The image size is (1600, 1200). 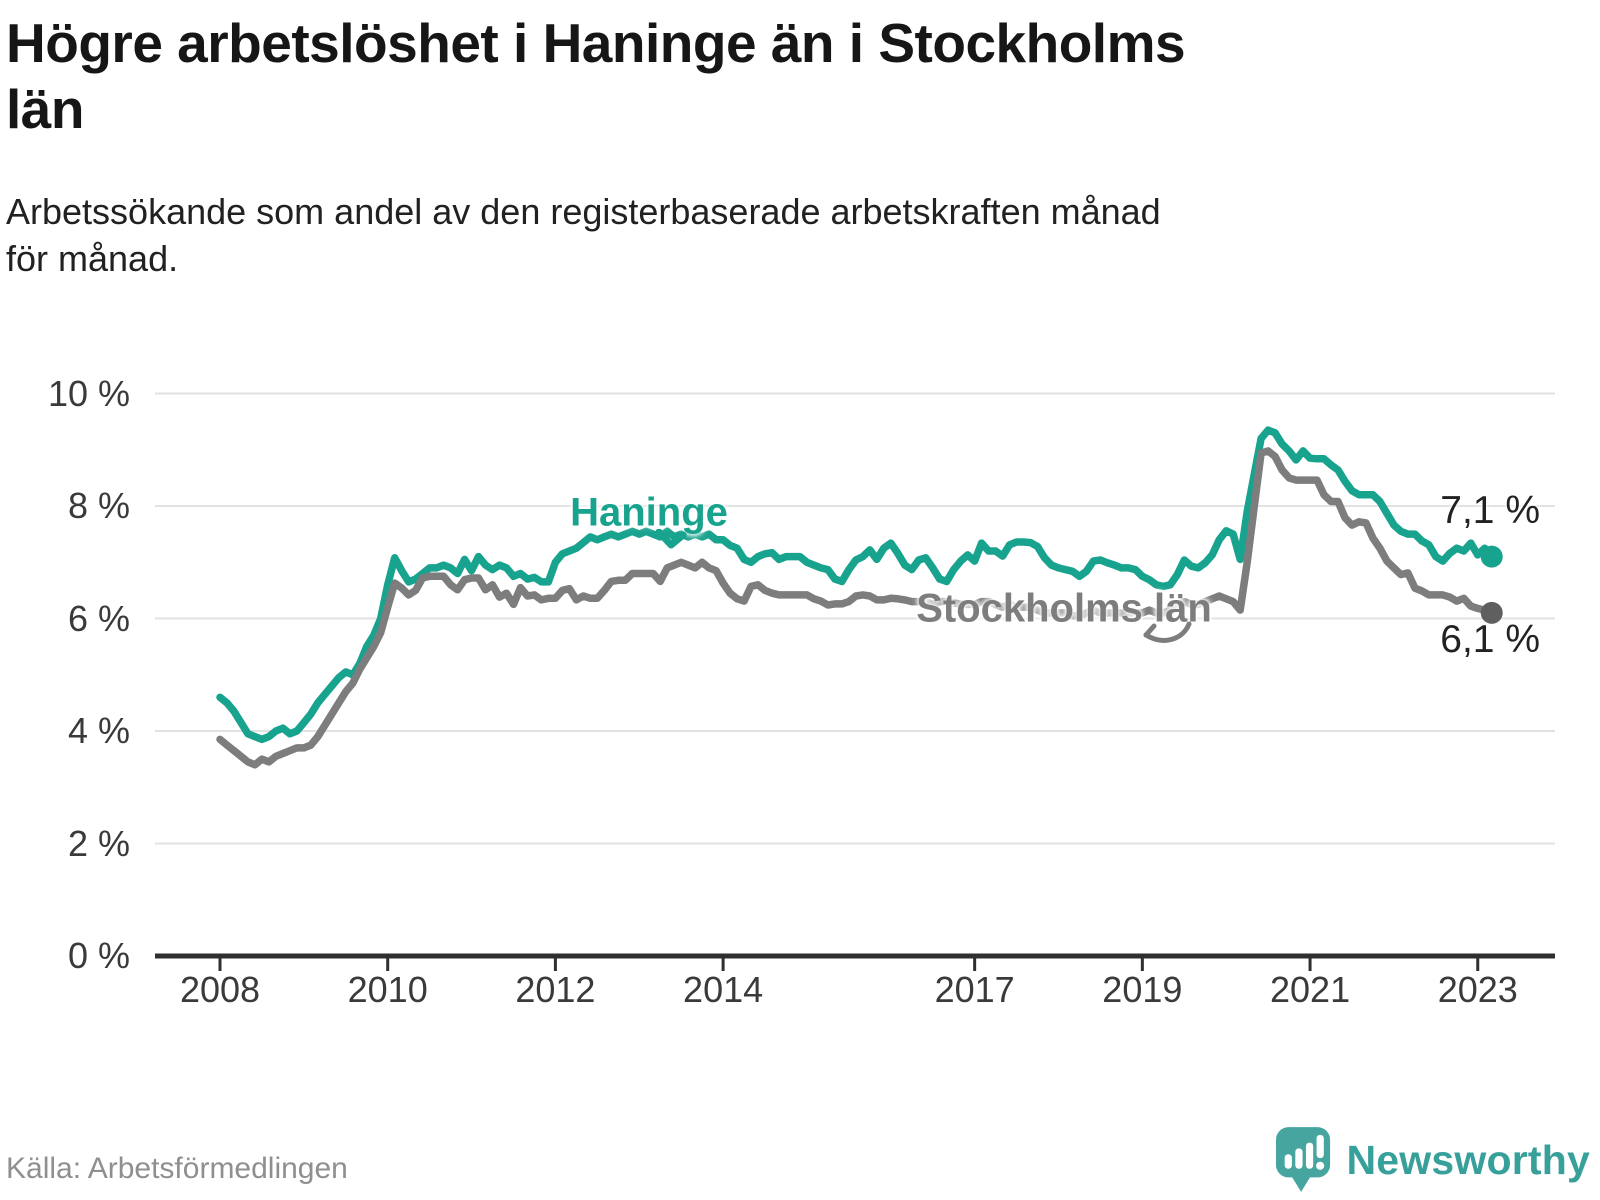 What do you see at coordinates (98, 843) in the screenshot?
I see `y-axis-label: 2 %` at bounding box center [98, 843].